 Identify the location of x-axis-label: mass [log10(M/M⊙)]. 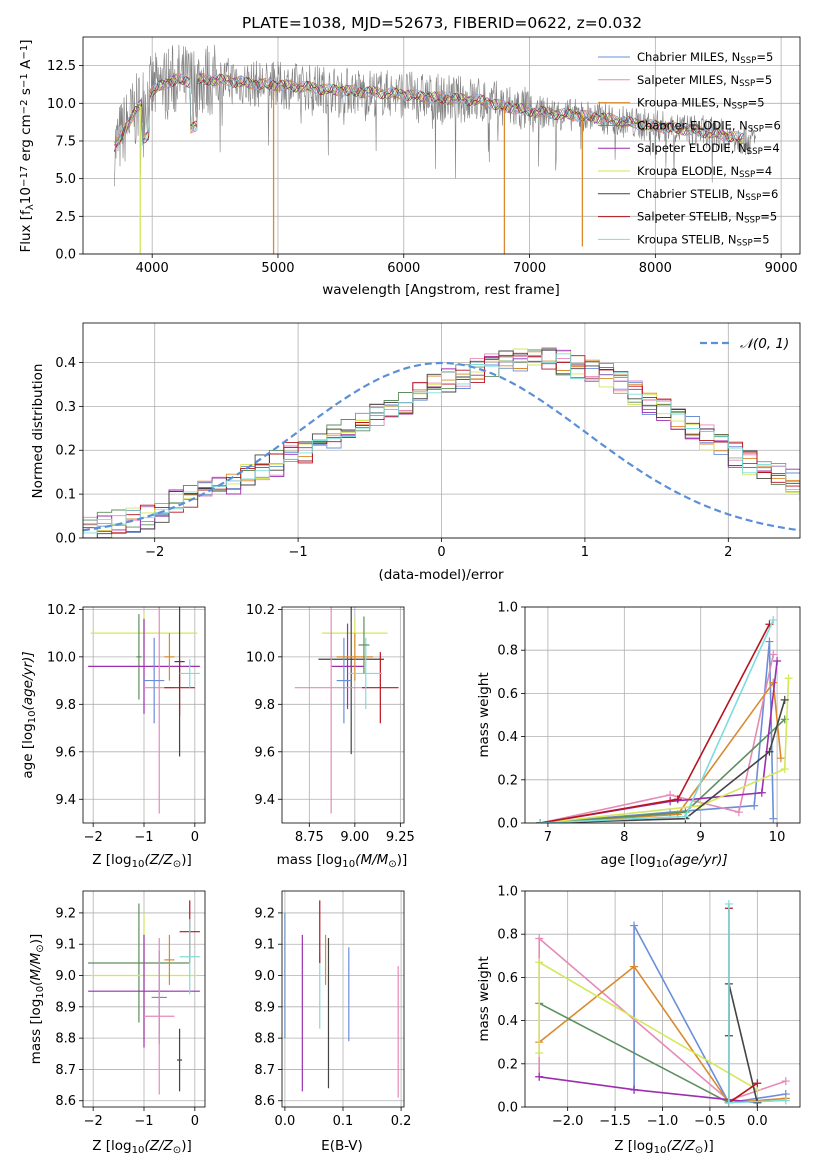
(342, 861).